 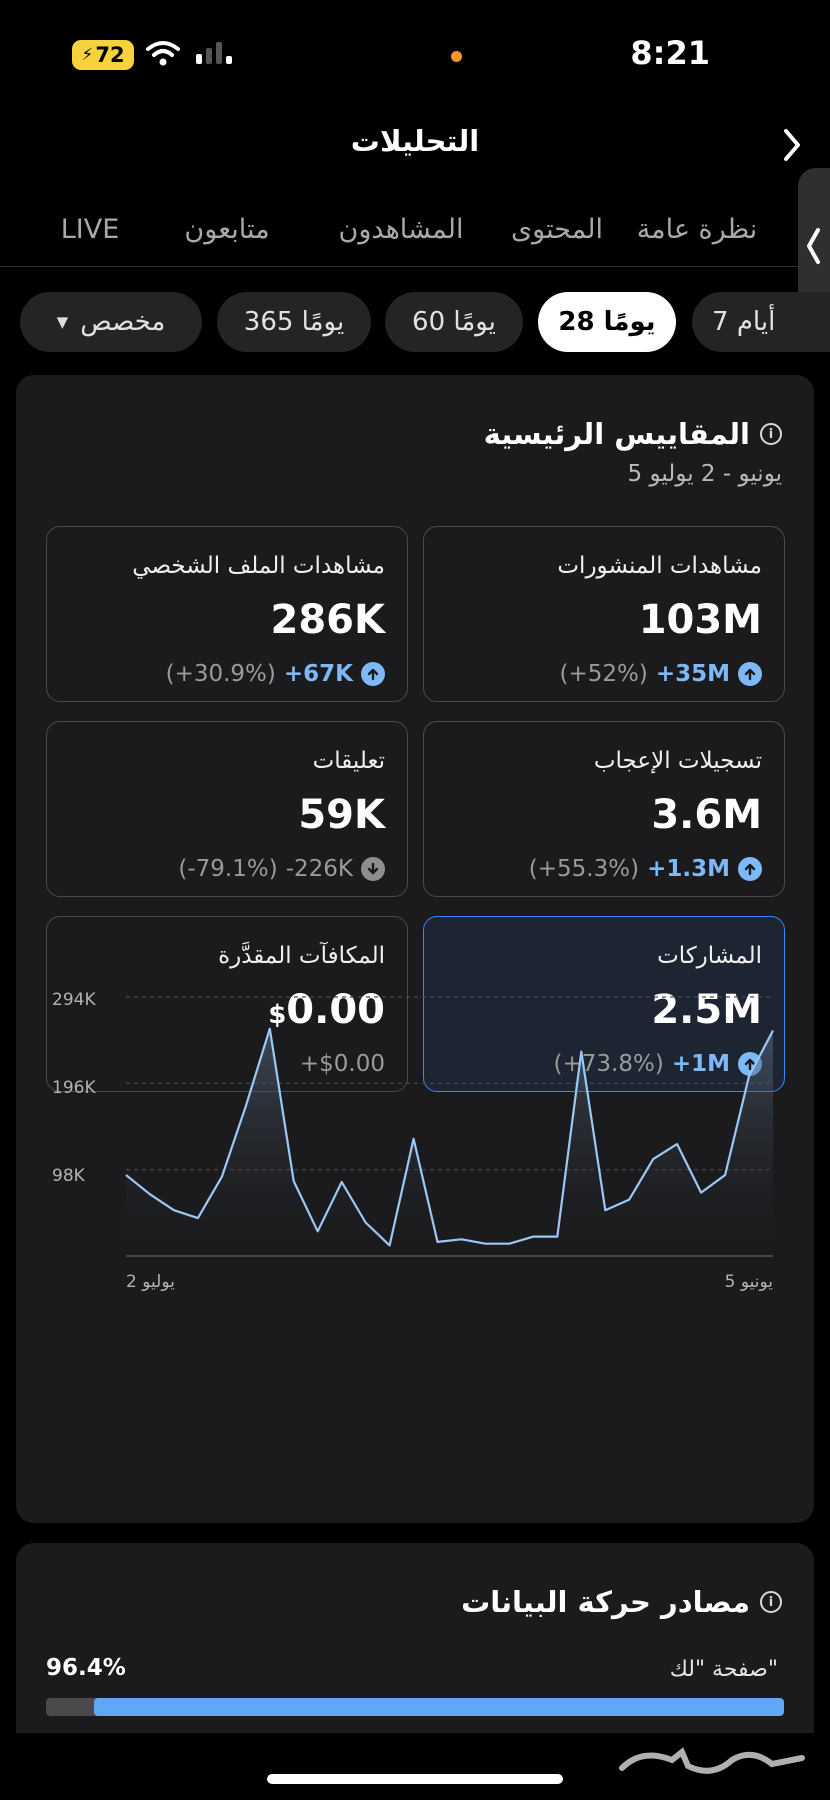 I want to click on tabs-divider, so click(x=415, y=266).